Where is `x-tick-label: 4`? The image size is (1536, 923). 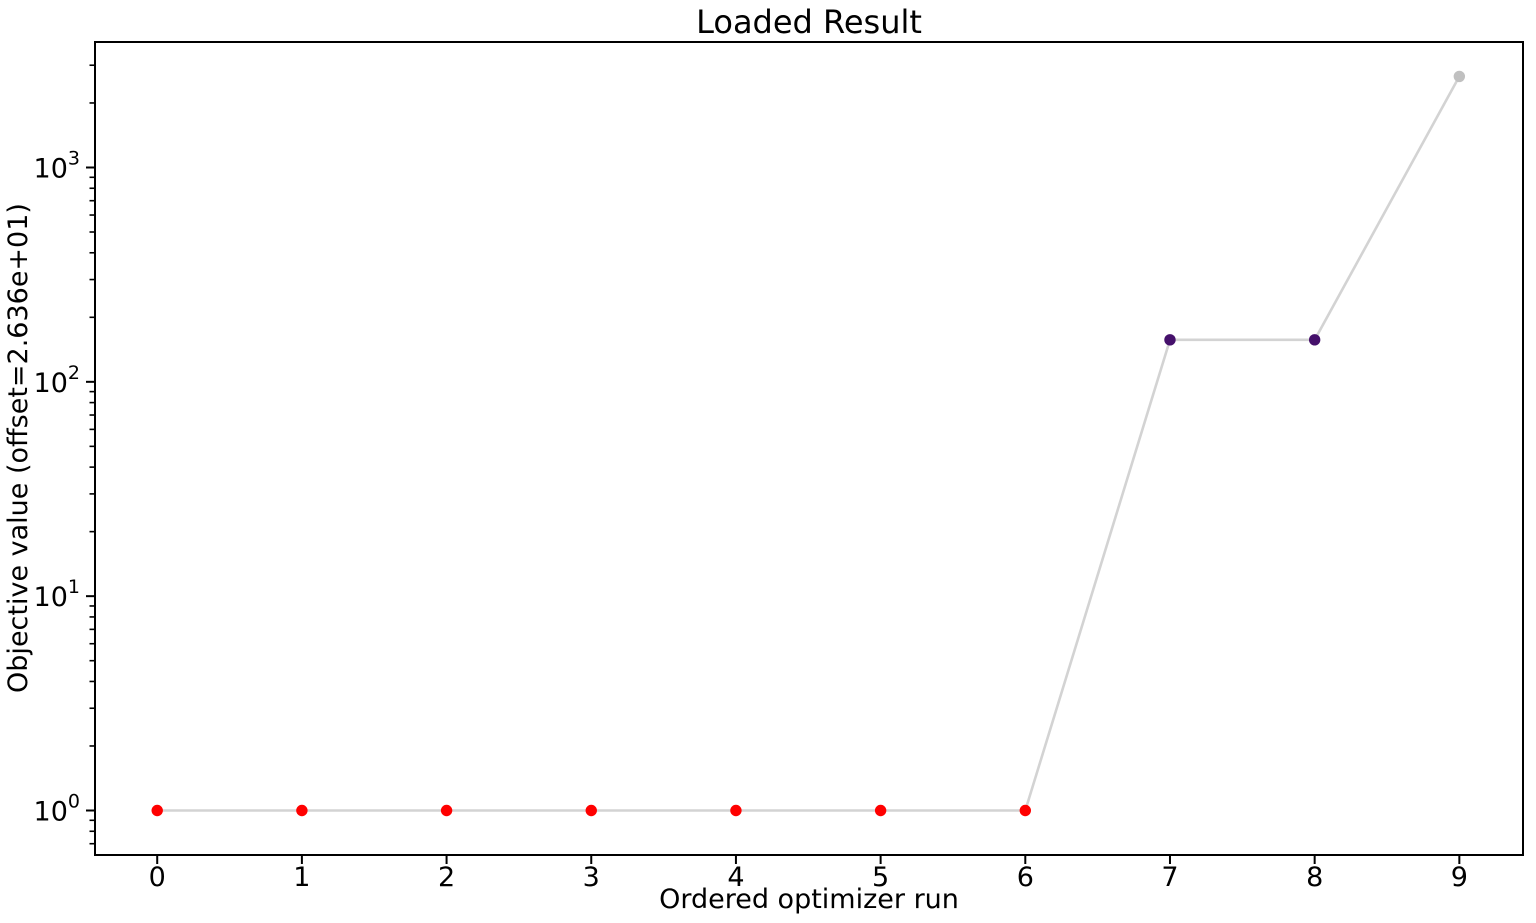 x-tick-label: 4 is located at coordinates (735, 877).